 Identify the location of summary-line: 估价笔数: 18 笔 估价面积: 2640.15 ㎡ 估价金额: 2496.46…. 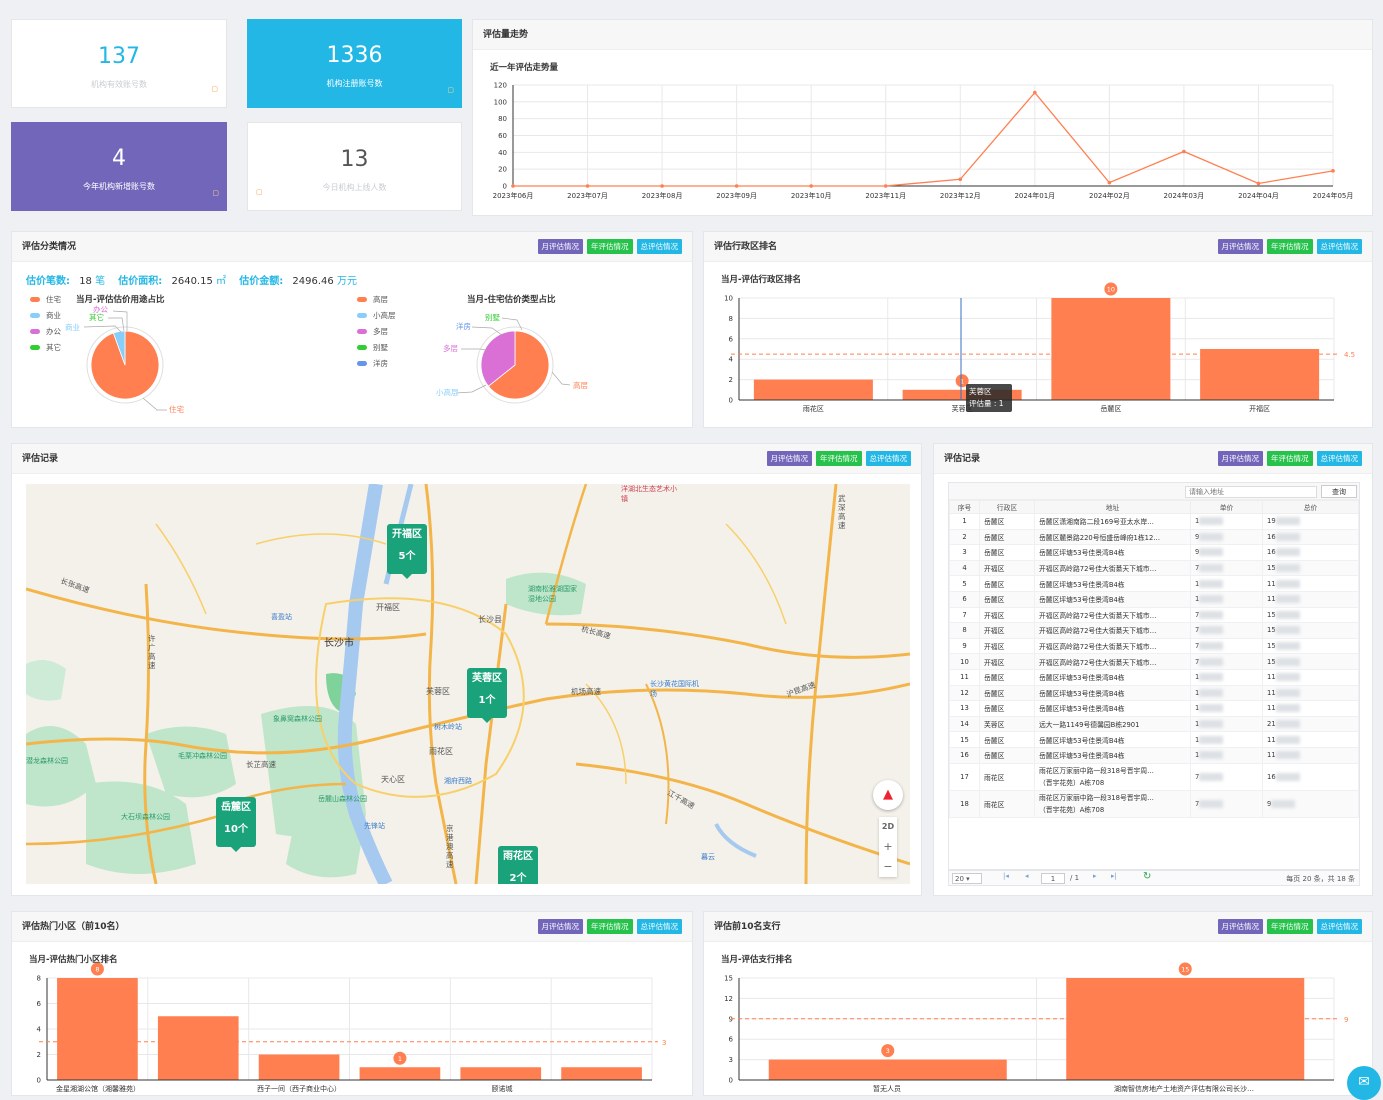
(191, 279).